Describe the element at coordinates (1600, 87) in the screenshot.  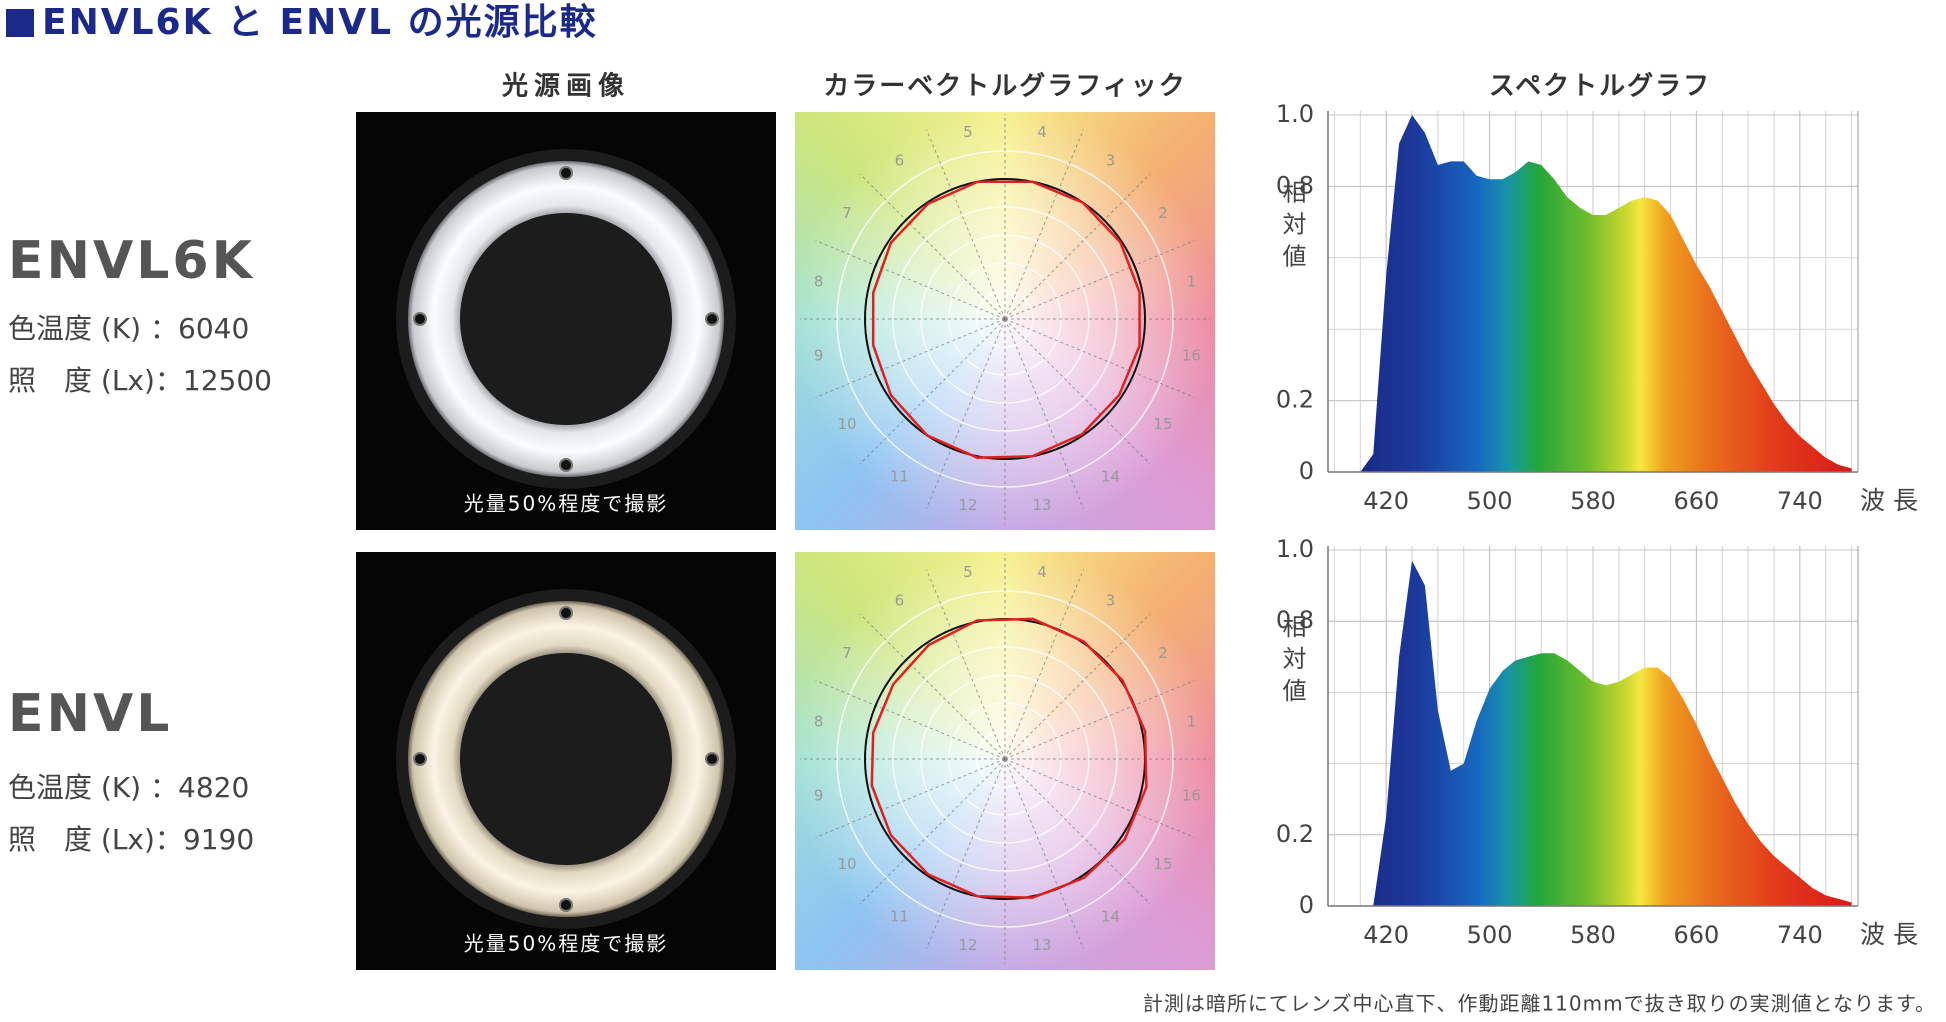
I see `column-header: スペクトルグラフ` at that location.